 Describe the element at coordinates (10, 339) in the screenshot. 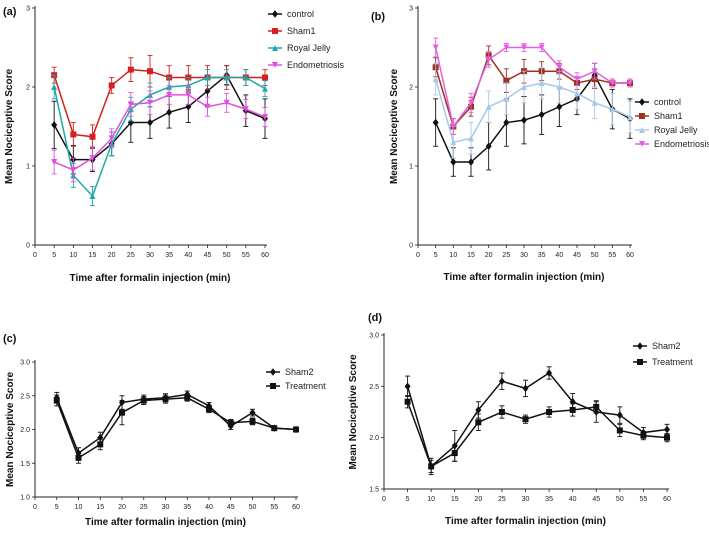

I see `panel-label: (c)` at that location.